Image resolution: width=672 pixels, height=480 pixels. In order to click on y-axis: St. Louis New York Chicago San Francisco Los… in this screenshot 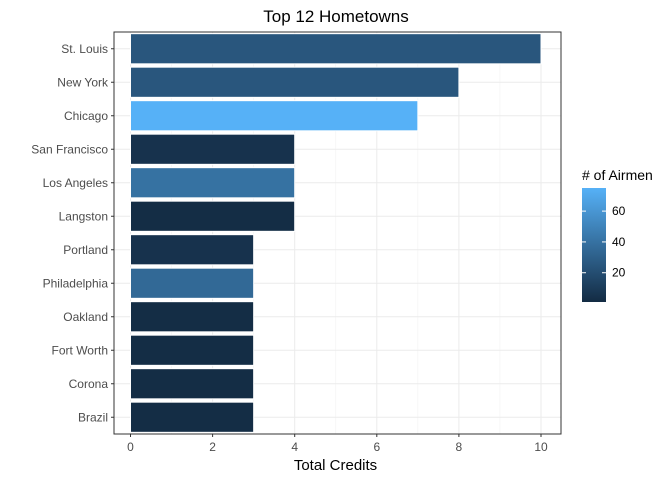, I will do `click(72, 233)`.